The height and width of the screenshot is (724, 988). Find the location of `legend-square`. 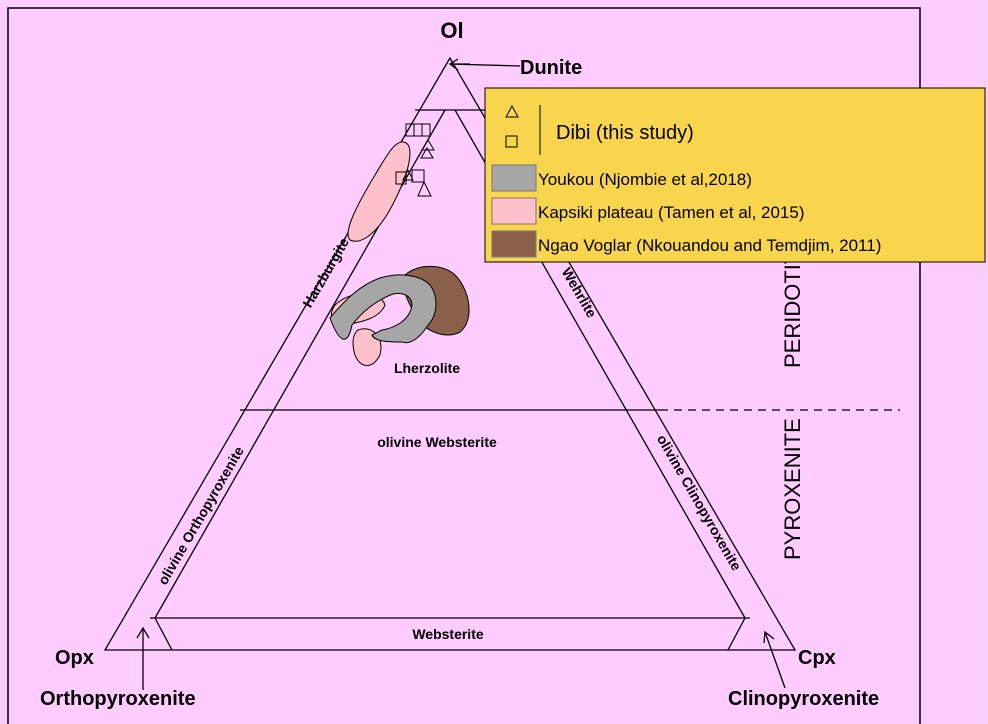

legend-square is located at coordinates (511, 141).